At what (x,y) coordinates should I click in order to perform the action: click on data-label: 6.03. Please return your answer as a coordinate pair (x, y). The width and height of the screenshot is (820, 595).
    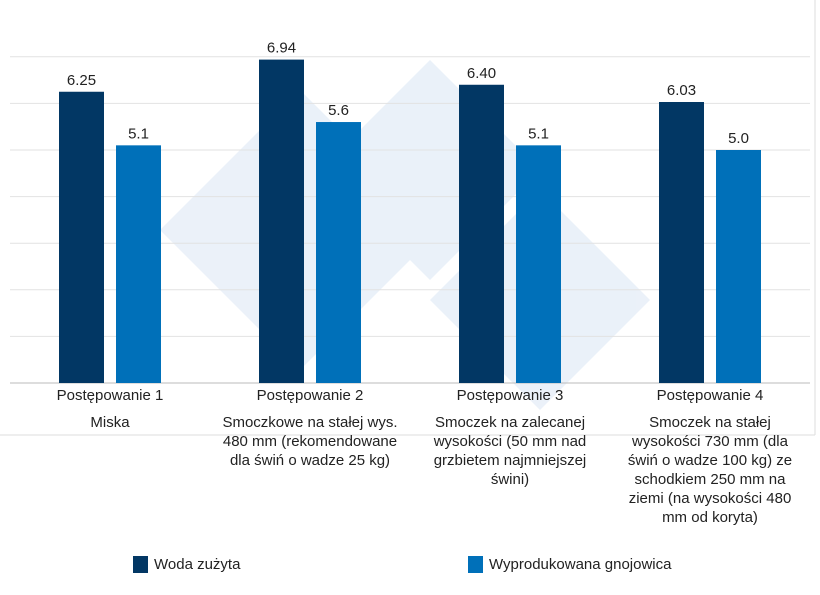
    Looking at the image, I should click on (681, 90).